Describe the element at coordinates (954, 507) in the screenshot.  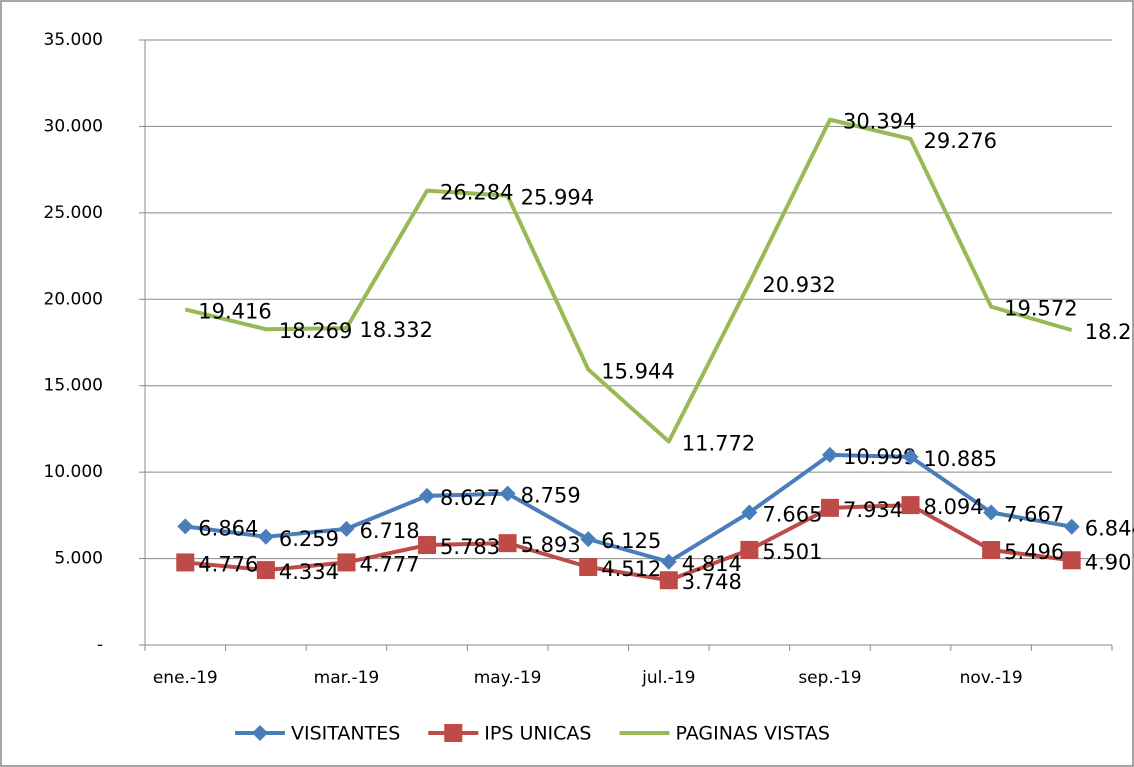
I see `data-label: 8.094` at that location.